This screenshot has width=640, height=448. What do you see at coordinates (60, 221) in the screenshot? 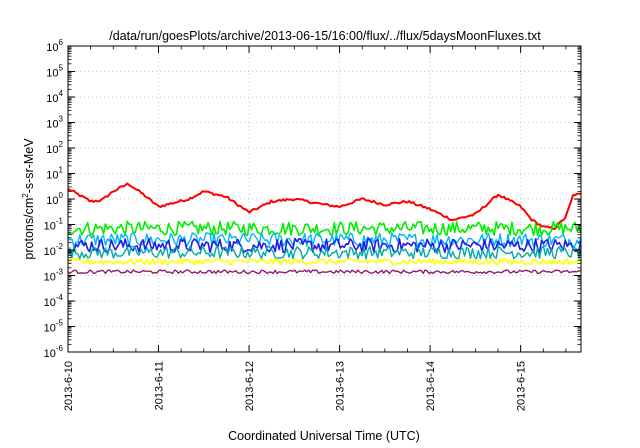
I see `y-tick-exponent: -1` at bounding box center [60, 221].